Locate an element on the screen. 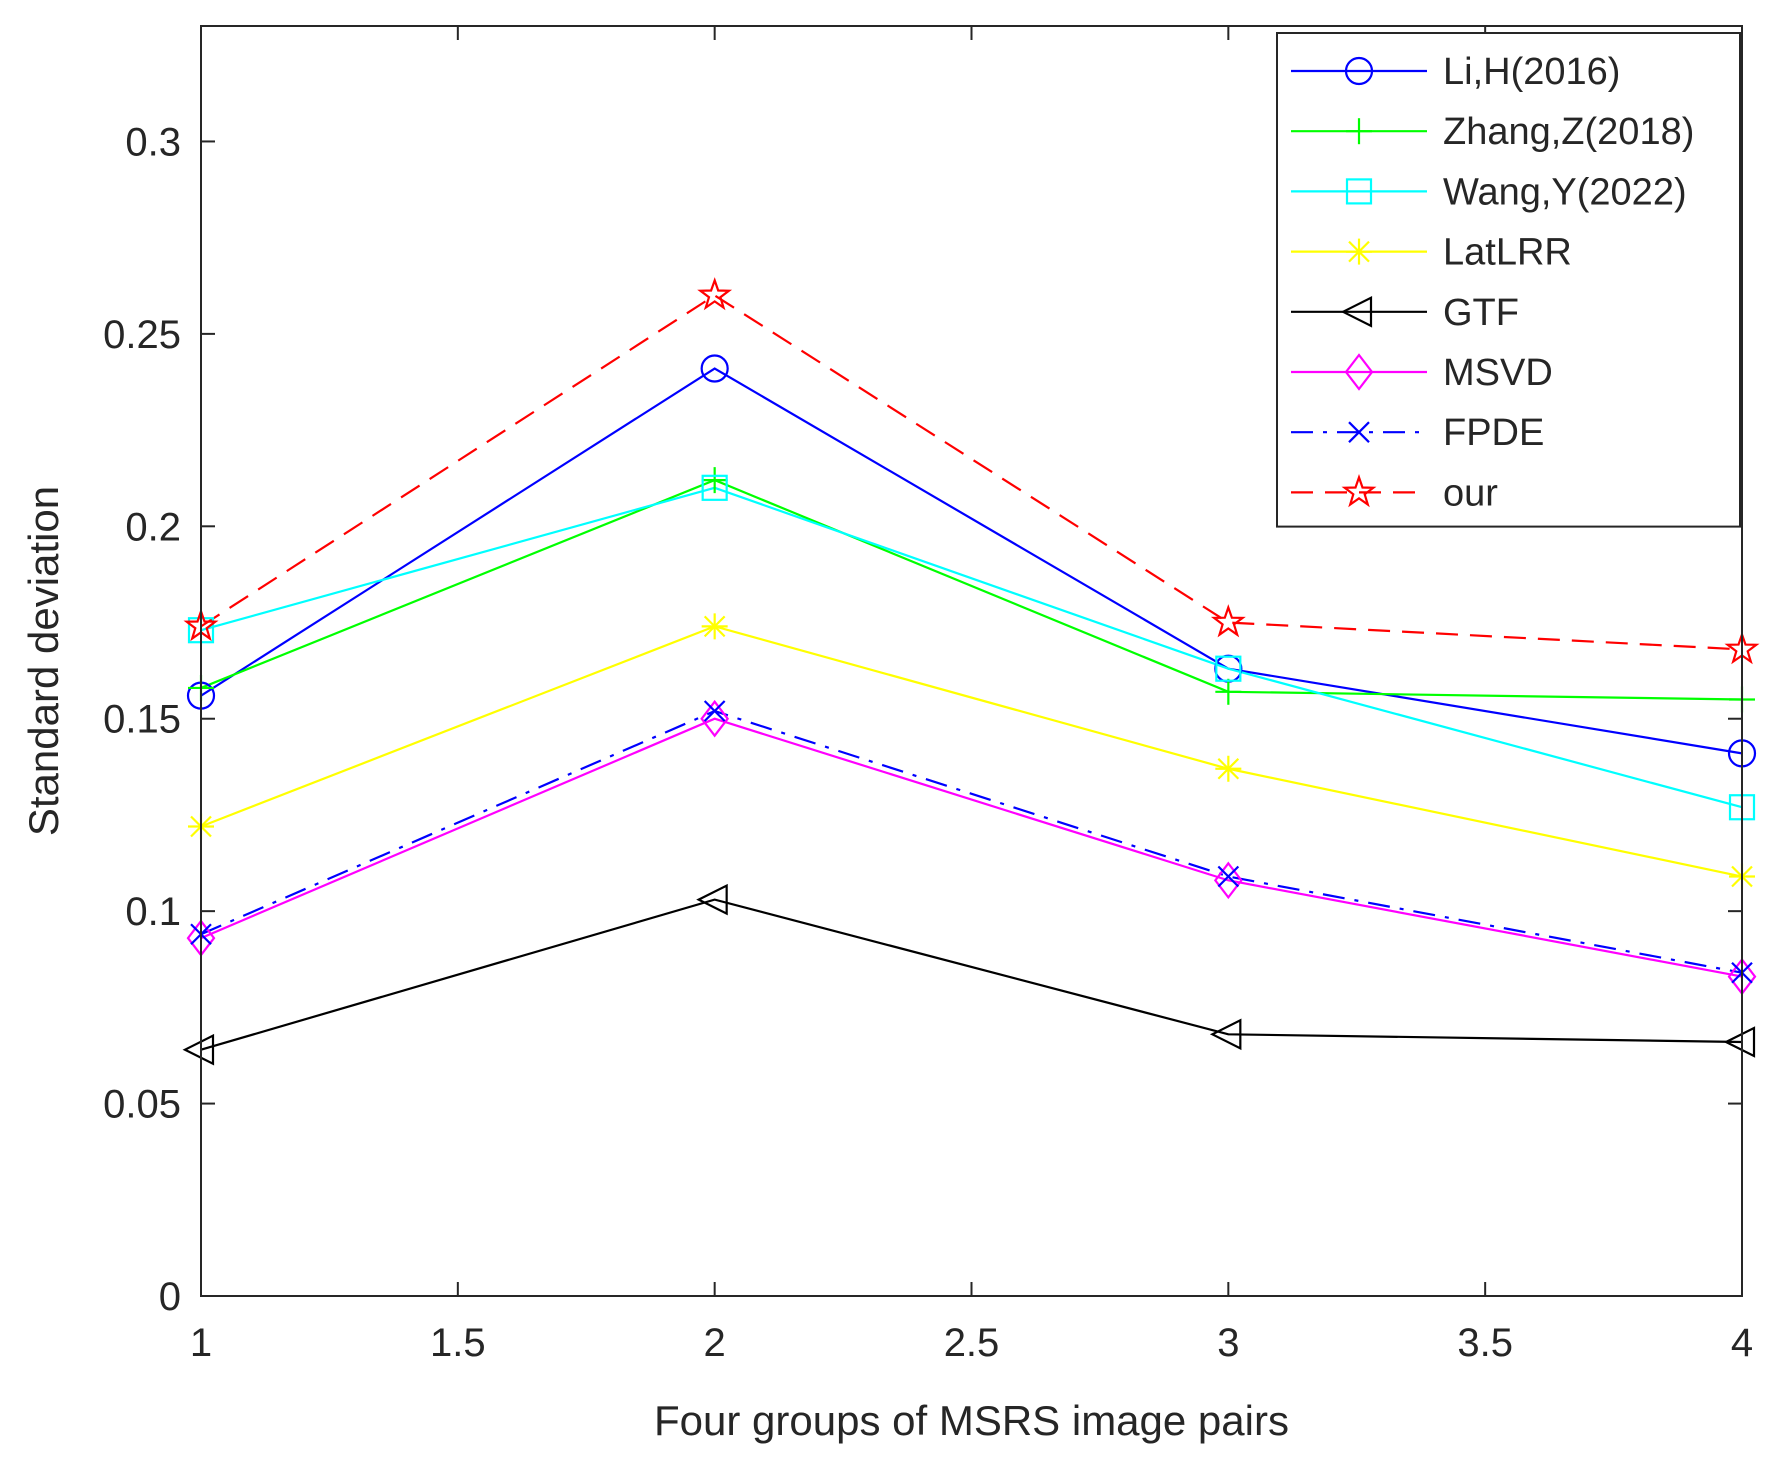 The height and width of the screenshot is (1465, 1776). legend-entry-latlrr: LatLRR is located at coordinates (1431, 253).